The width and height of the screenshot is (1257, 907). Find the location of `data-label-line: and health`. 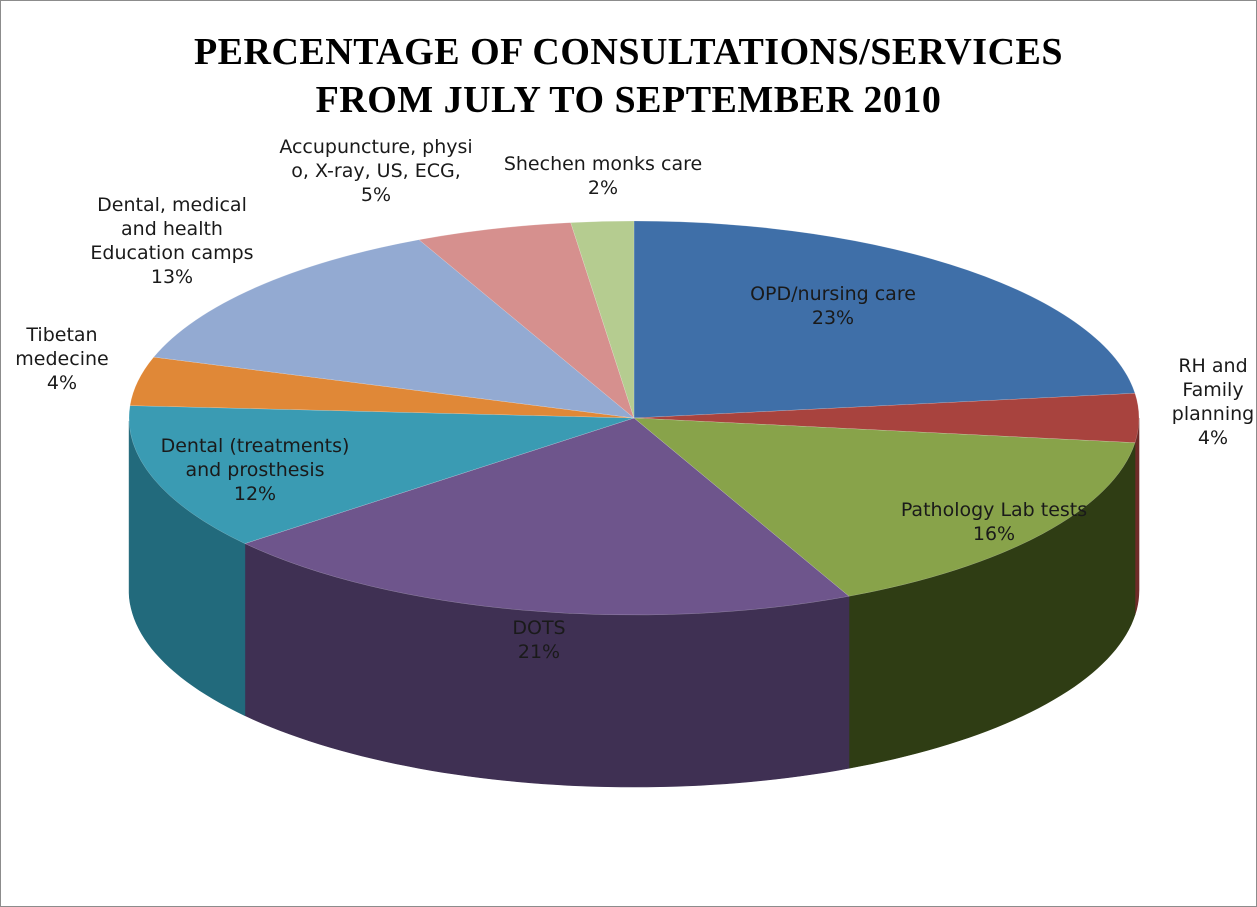

data-label-line: and health is located at coordinates (172, 229).